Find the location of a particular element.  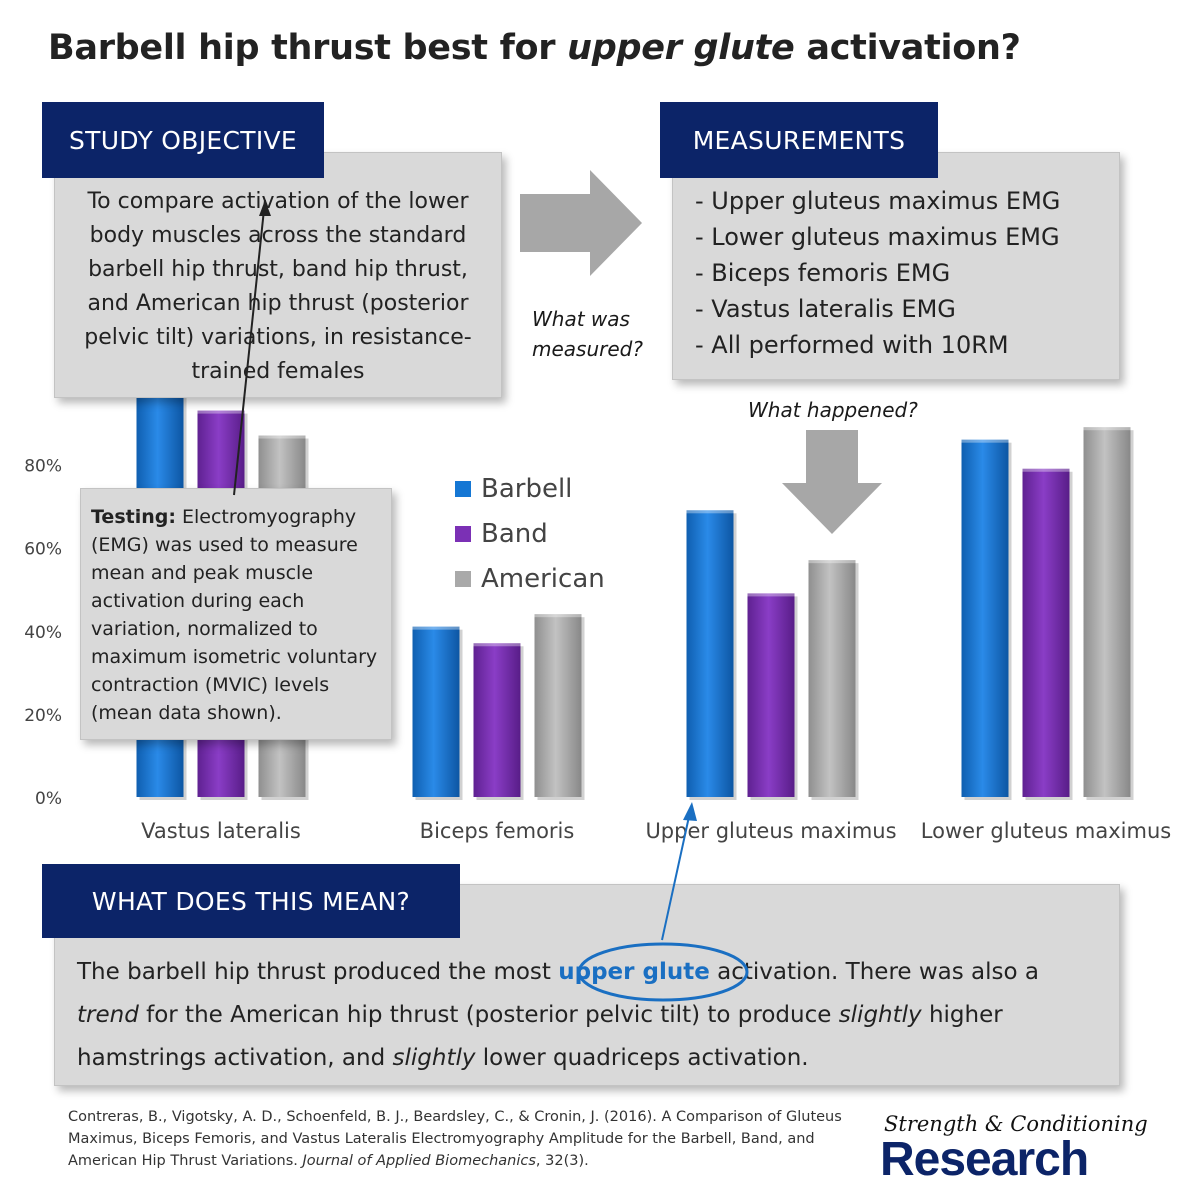

y-tick-label: 40% is located at coordinates (43, 633).